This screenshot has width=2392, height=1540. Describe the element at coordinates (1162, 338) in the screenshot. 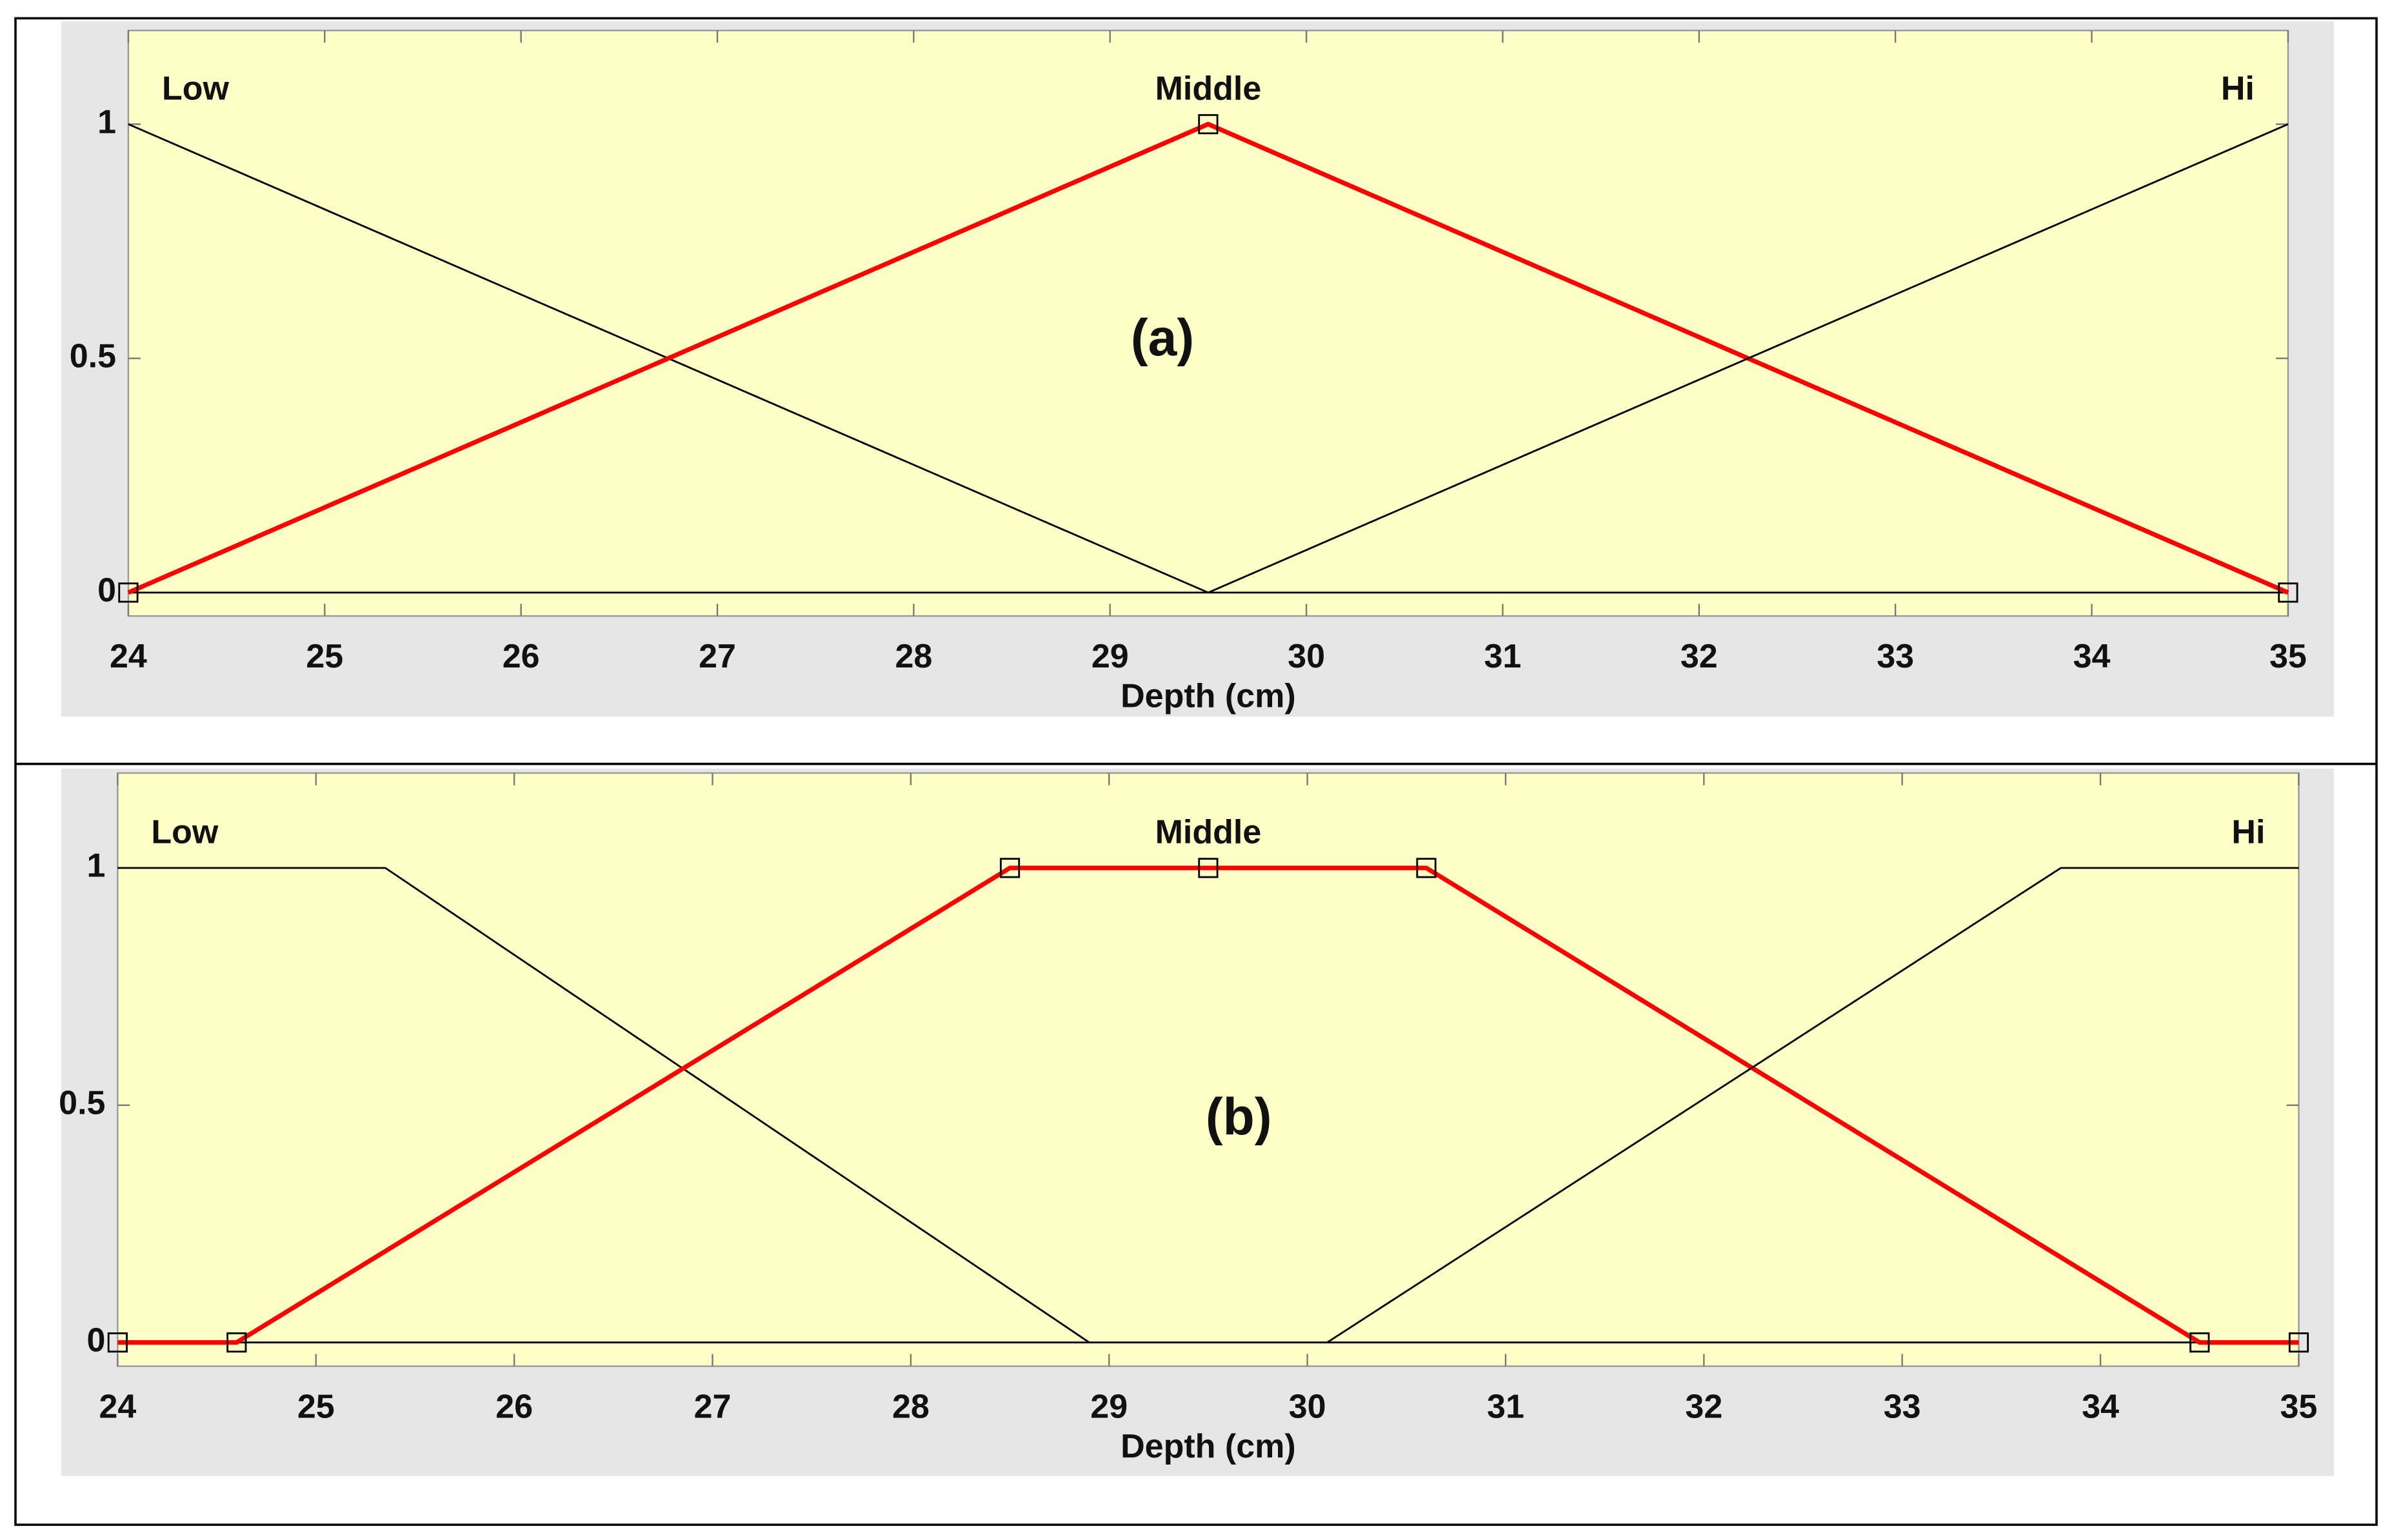

I see `annotation: (a)` at that location.